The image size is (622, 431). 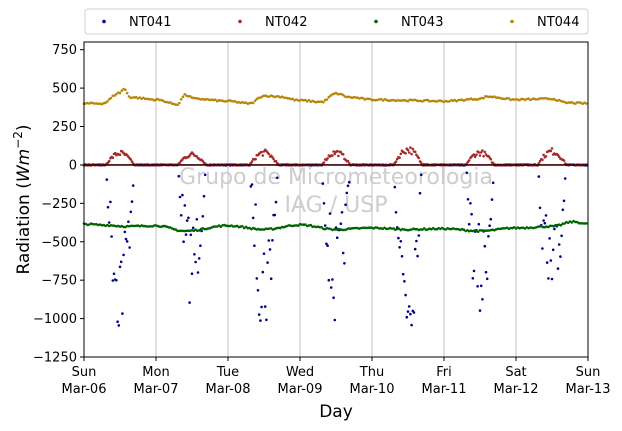 What do you see at coordinates (240, 21) in the screenshot?
I see `legend-marker-nt042` at bounding box center [240, 21].